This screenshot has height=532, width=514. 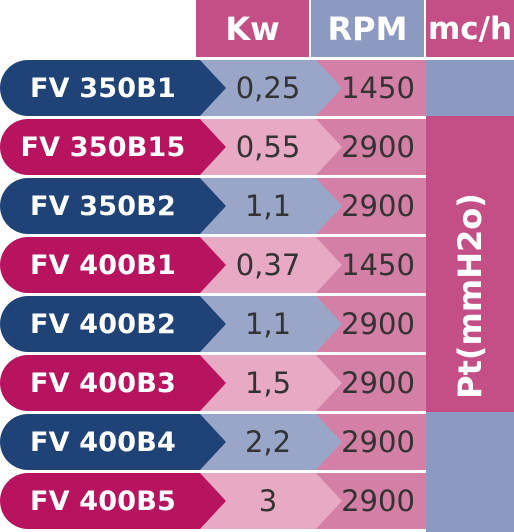 I want to click on header-rpm: RPM, so click(x=367, y=28).